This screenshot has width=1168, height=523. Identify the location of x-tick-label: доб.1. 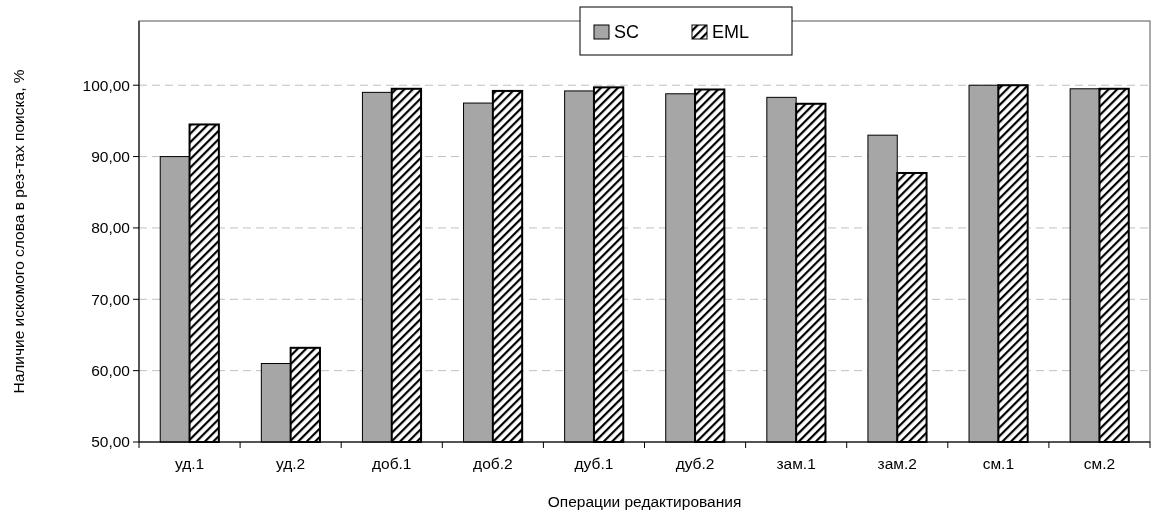
(392, 463).